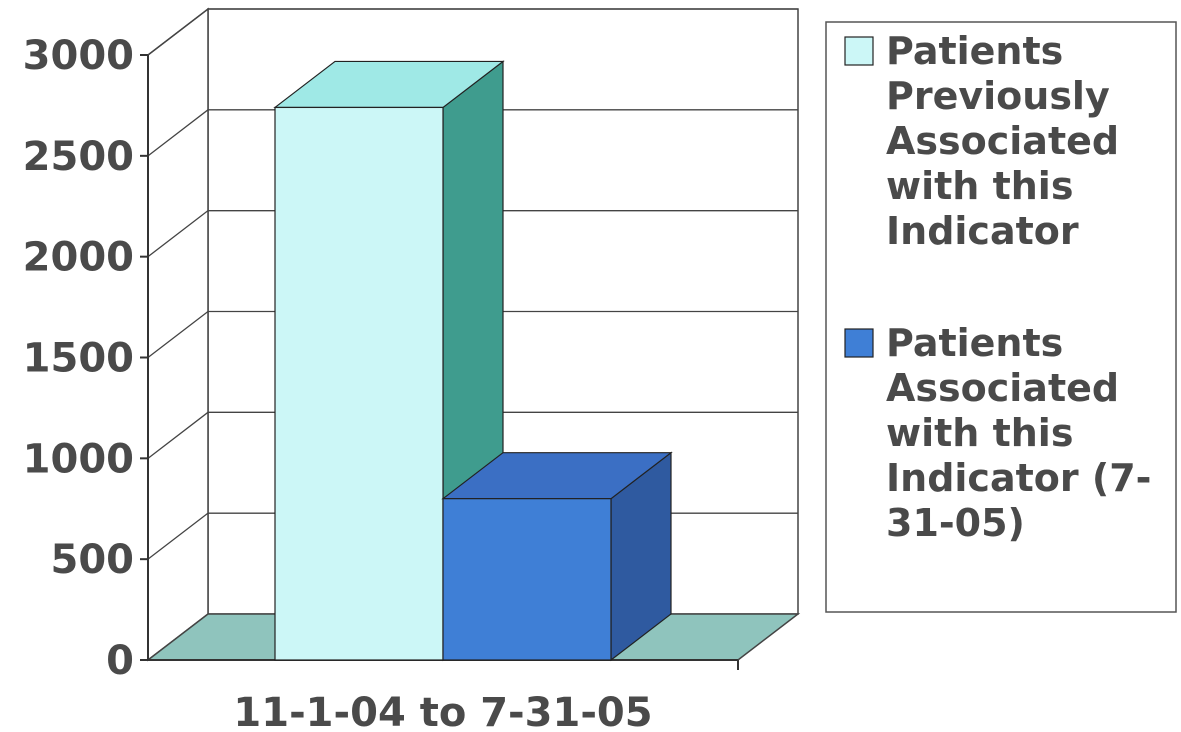  I want to click on x-category-label: 11-1-04 to 7-31-05, so click(442, 711).